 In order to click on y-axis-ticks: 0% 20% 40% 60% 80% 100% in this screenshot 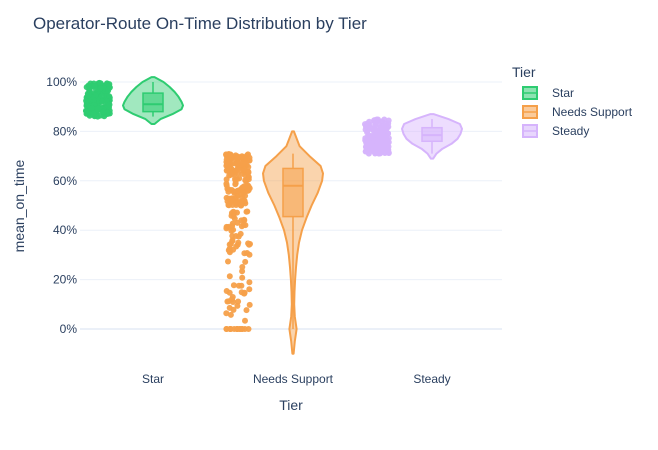, I will do `click(61, 205)`.